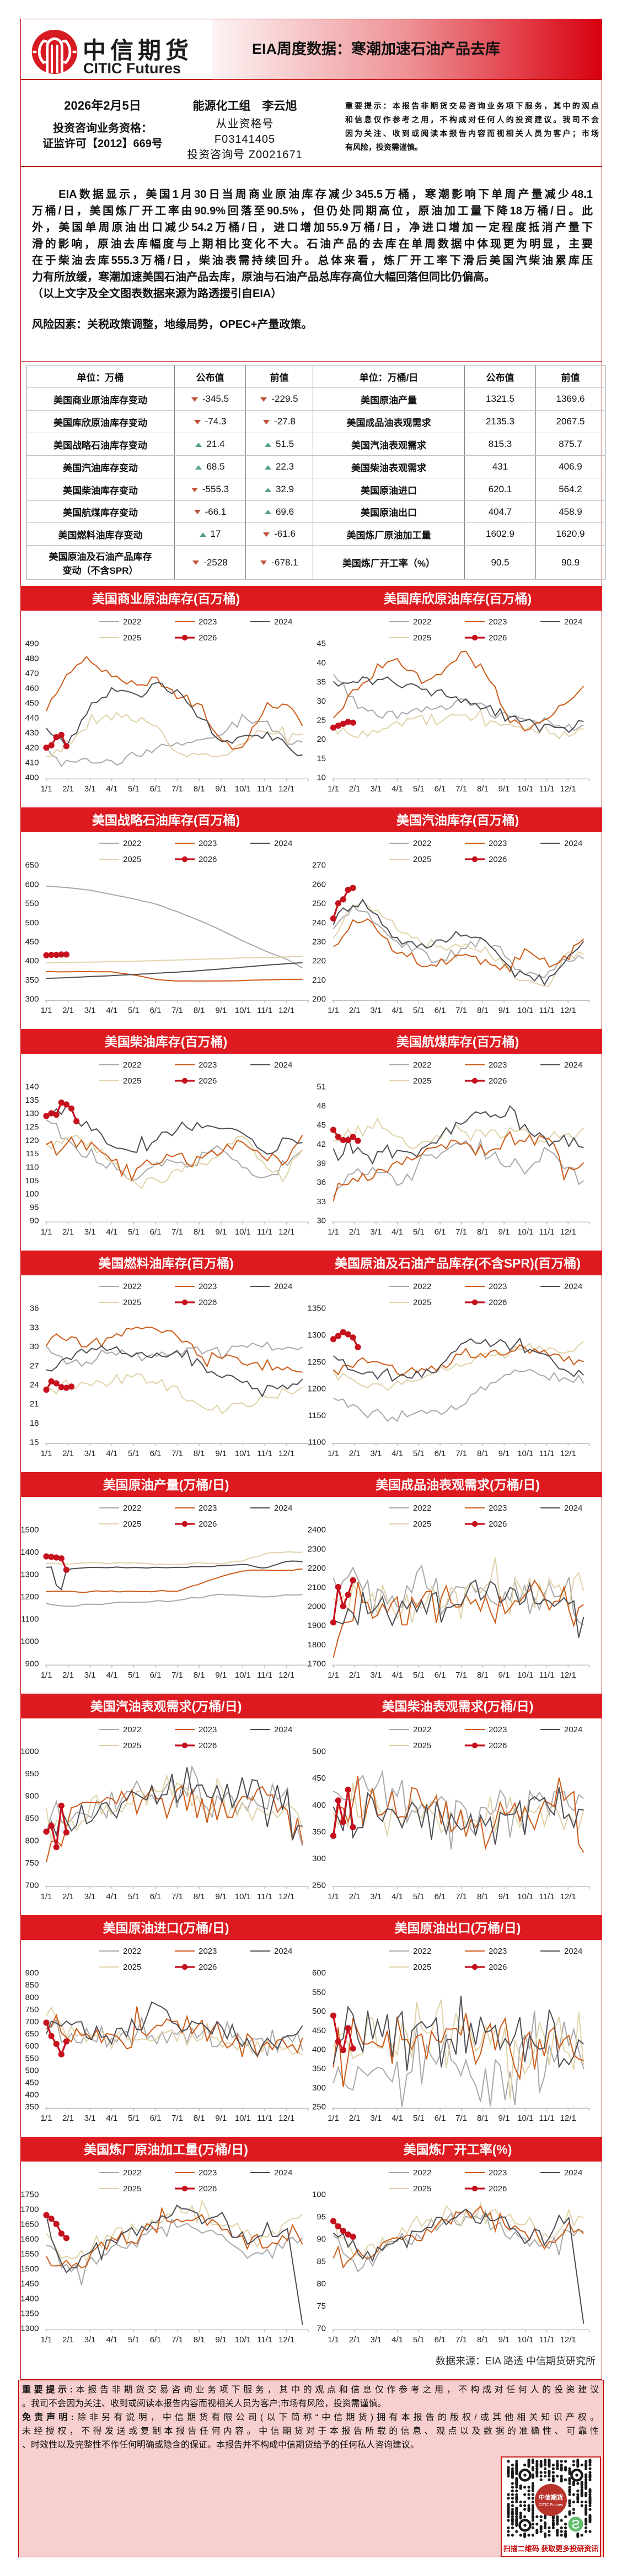 The width and height of the screenshot is (622, 2576). I want to click on svg-text: 美国航煤库存(百万桶), so click(458, 1041).